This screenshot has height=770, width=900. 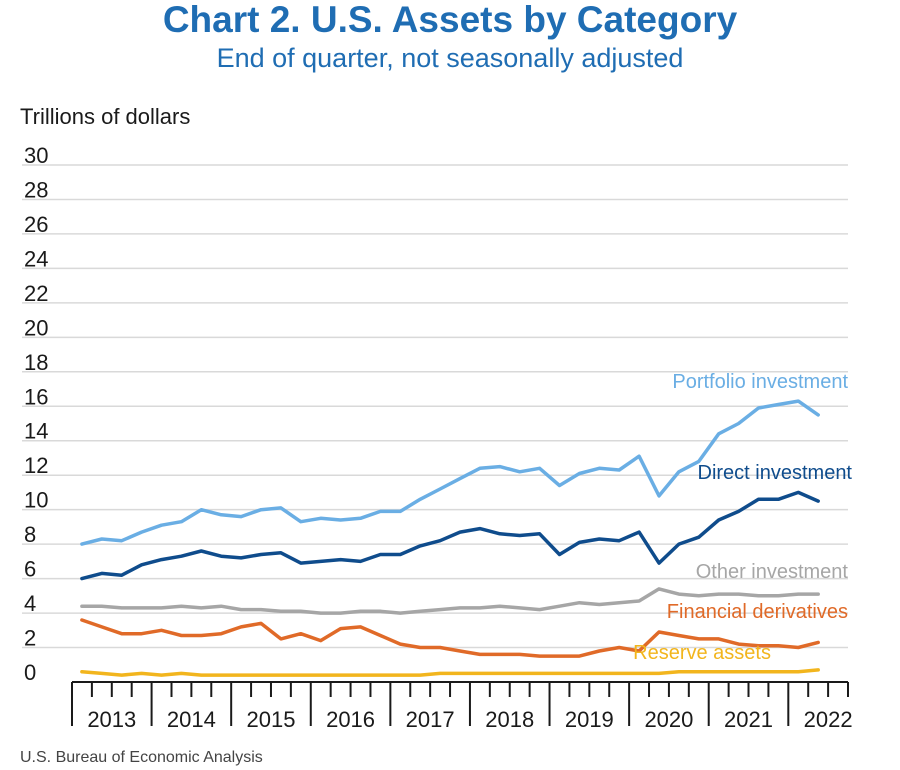 What do you see at coordinates (105, 116) in the screenshot?
I see `y-axis-label: Trillions of dollars` at bounding box center [105, 116].